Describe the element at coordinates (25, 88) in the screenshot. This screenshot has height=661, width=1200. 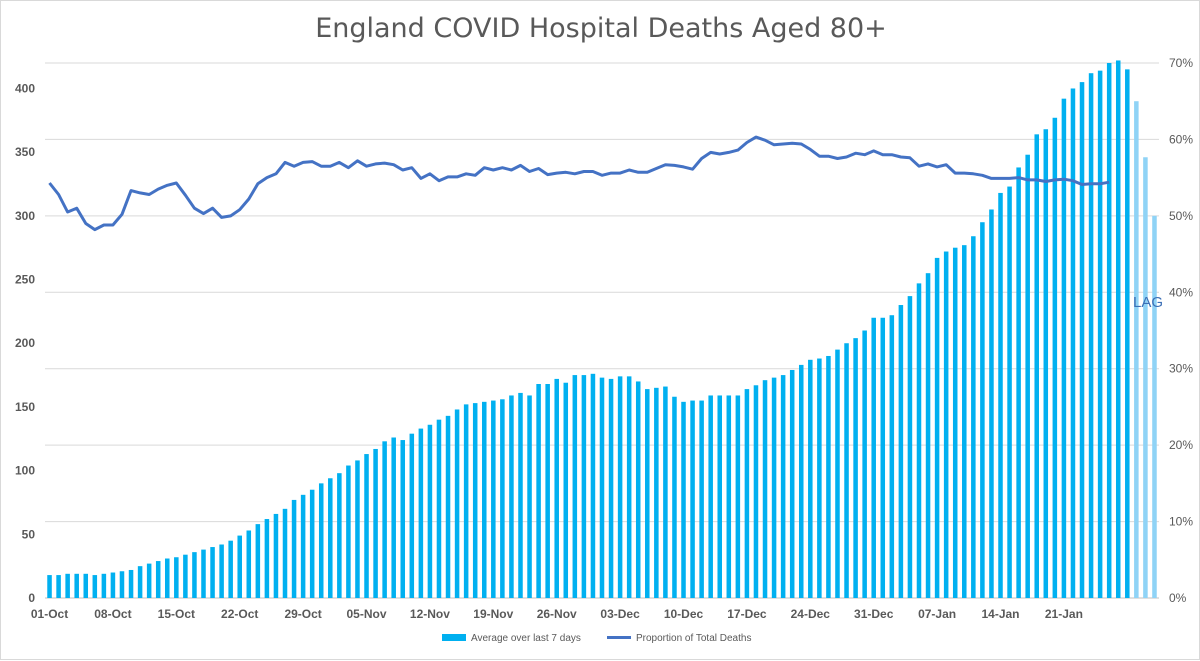
I see `y-left-tick-label: 400` at that location.